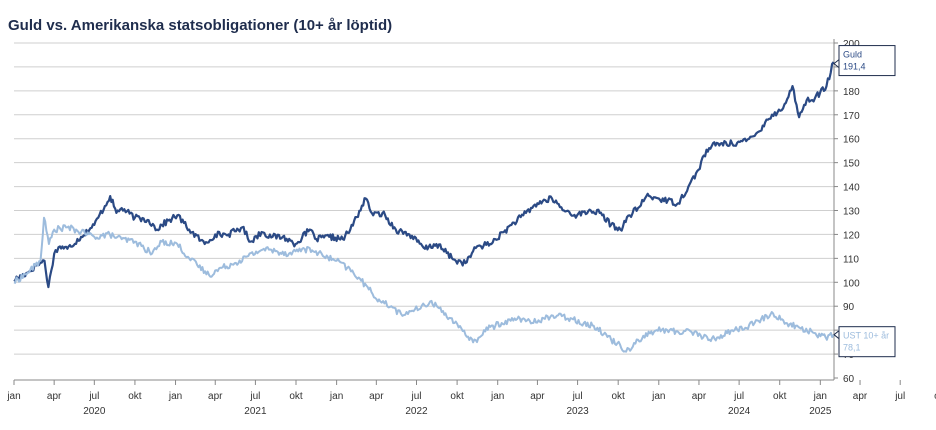  What do you see at coordinates (851, 283) in the screenshot?
I see `y-tick-label: 100` at bounding box center [851, 283].